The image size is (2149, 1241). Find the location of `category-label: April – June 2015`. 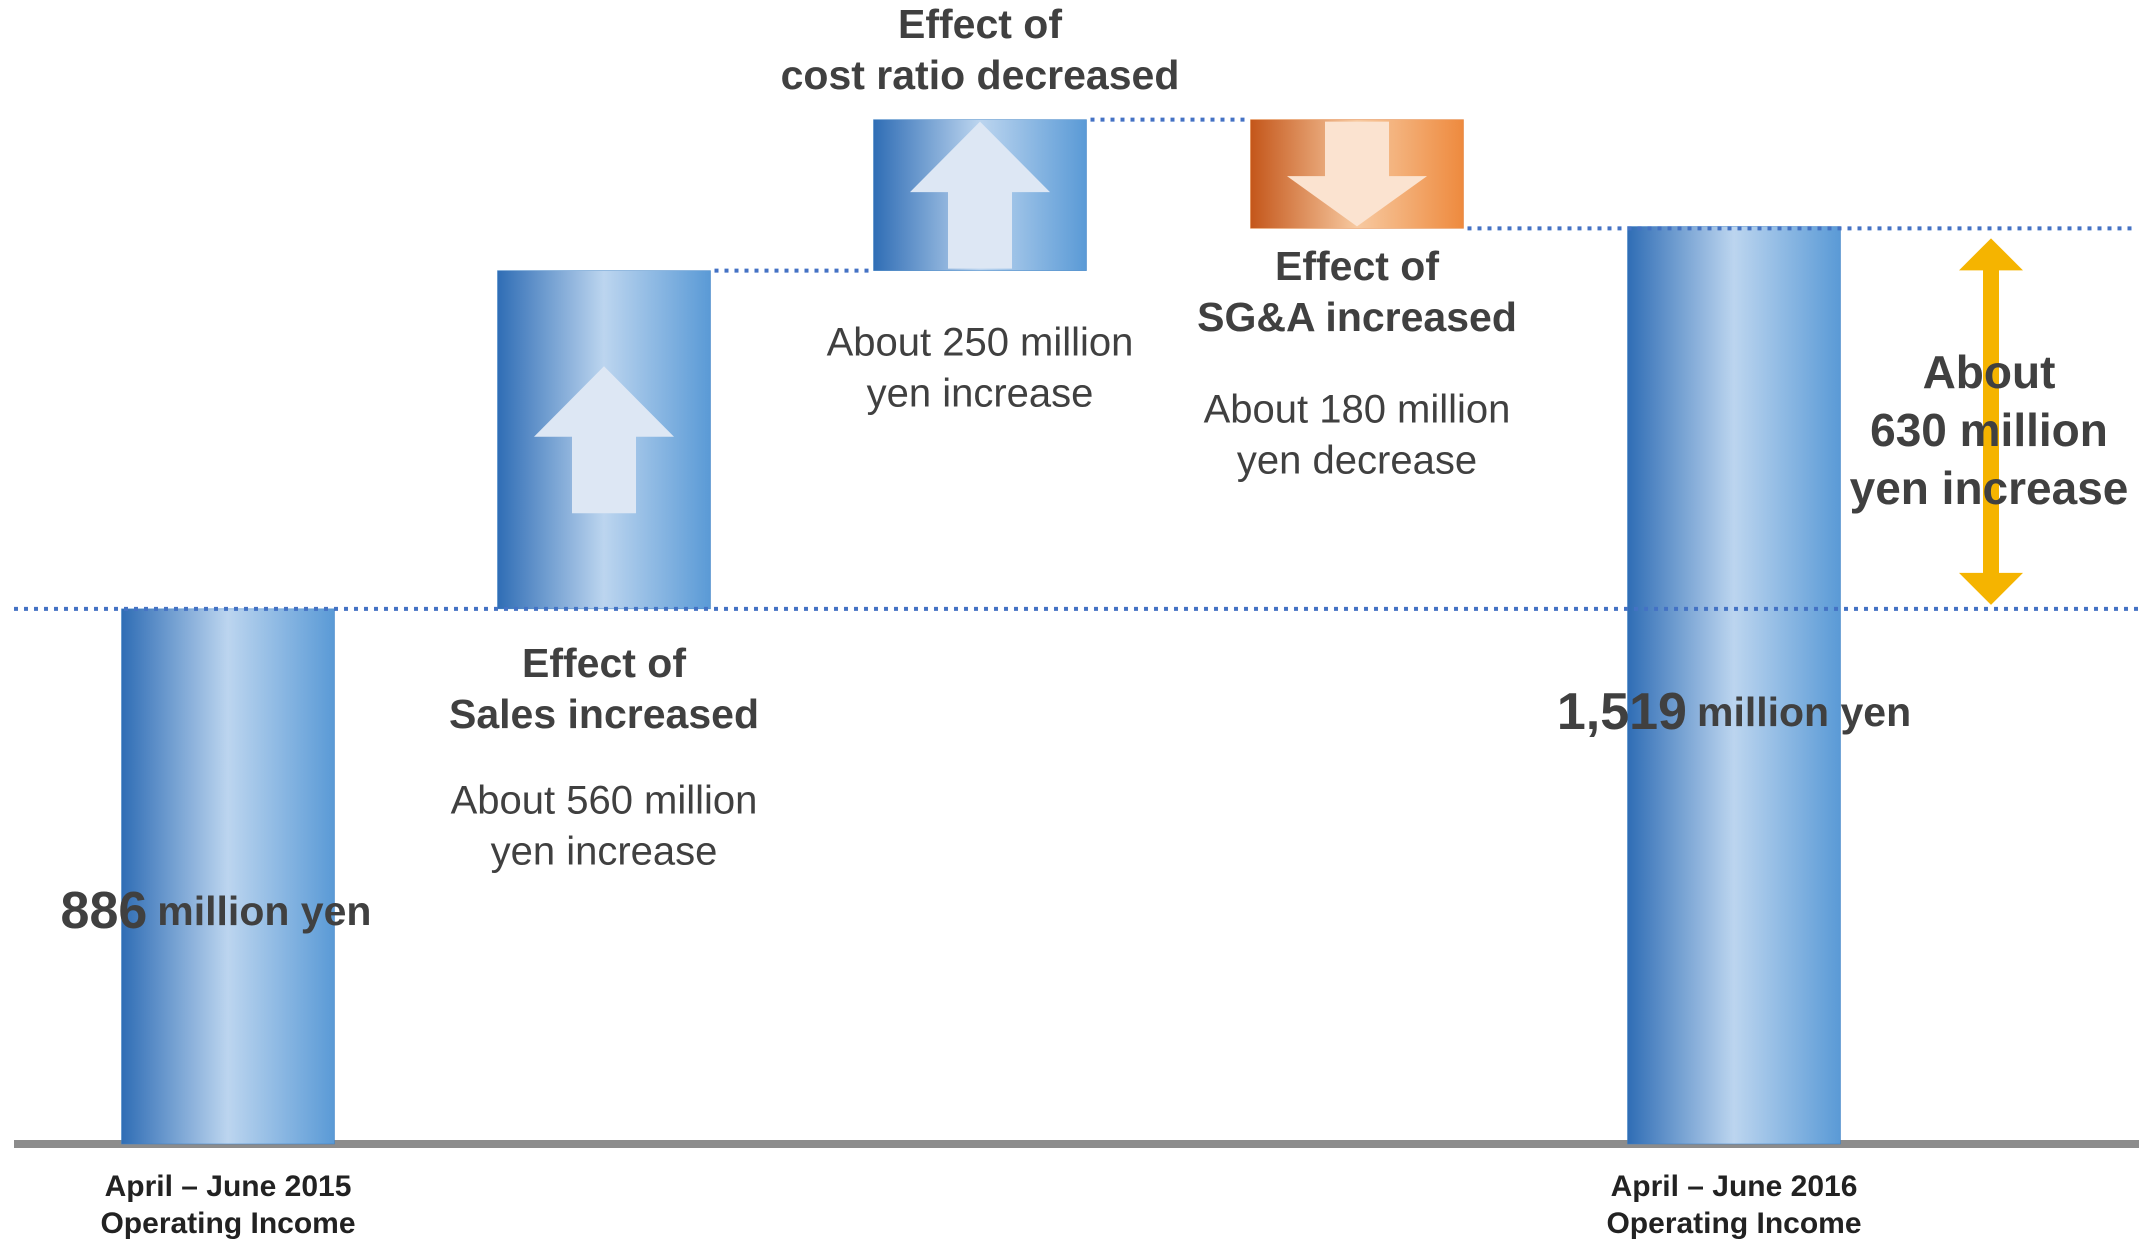

category-label: April – June 2015 is located at coordinates (228, 1186).